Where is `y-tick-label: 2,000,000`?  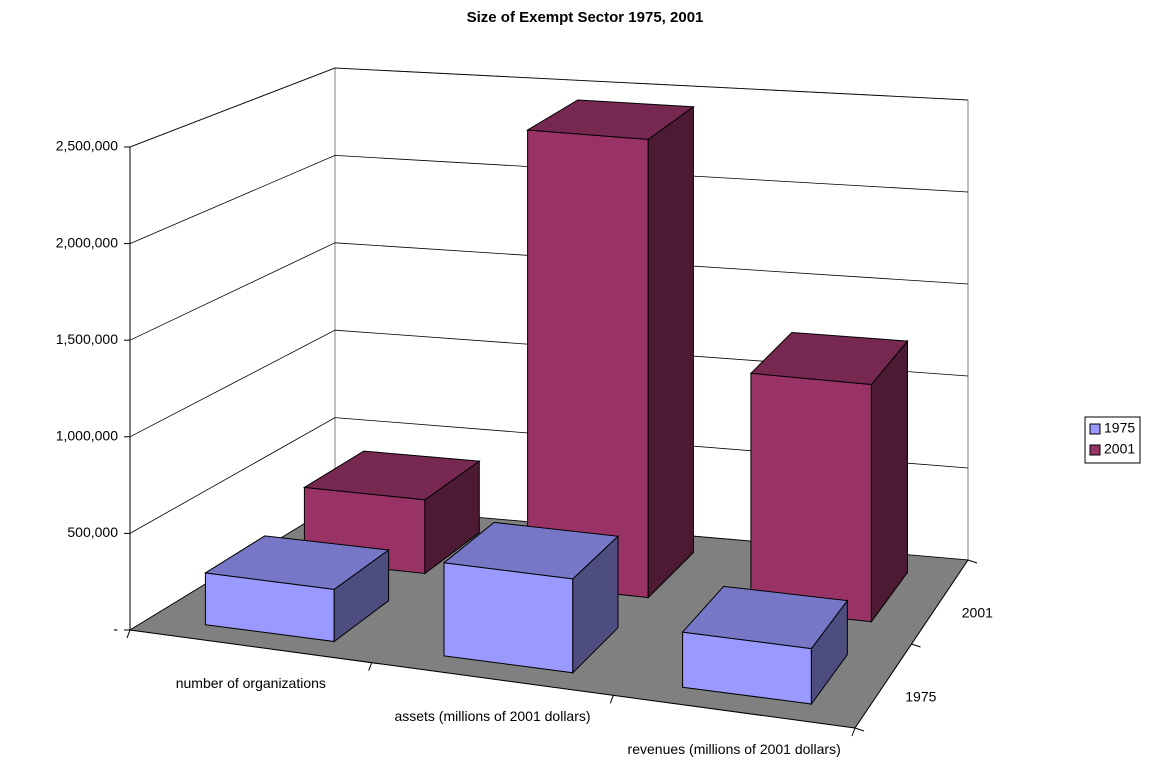 y-tick-label: 2,000,000 is located at coordinates (87, 242).